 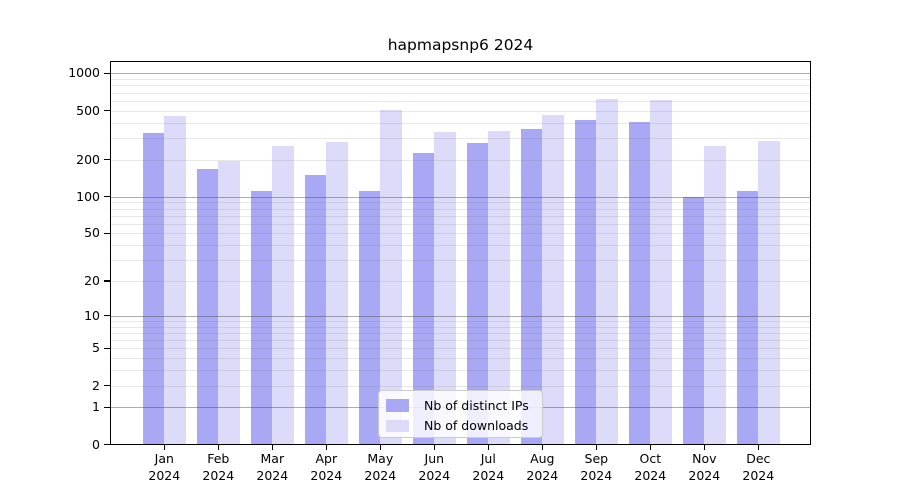 I want to click on y-tick-label-20: 20, so click(x=92, y=280).